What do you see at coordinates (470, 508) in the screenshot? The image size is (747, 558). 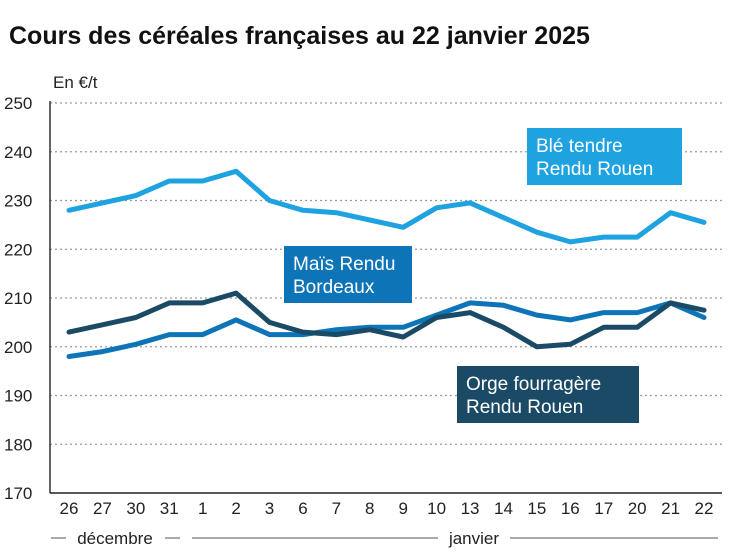 I see `x-tick-label: 13` at bounding box center [470, 508].